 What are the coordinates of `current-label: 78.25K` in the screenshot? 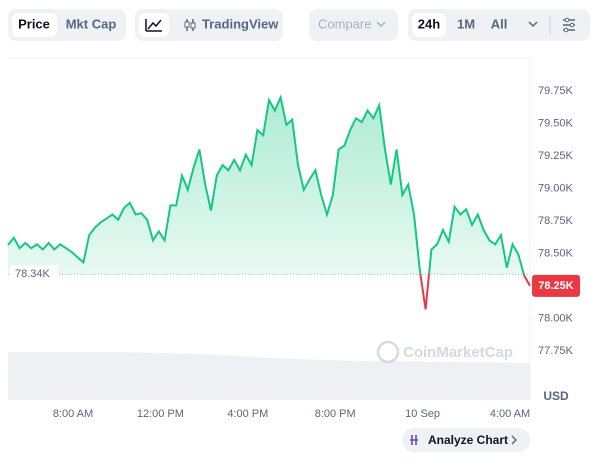 It's located at (556, 286).